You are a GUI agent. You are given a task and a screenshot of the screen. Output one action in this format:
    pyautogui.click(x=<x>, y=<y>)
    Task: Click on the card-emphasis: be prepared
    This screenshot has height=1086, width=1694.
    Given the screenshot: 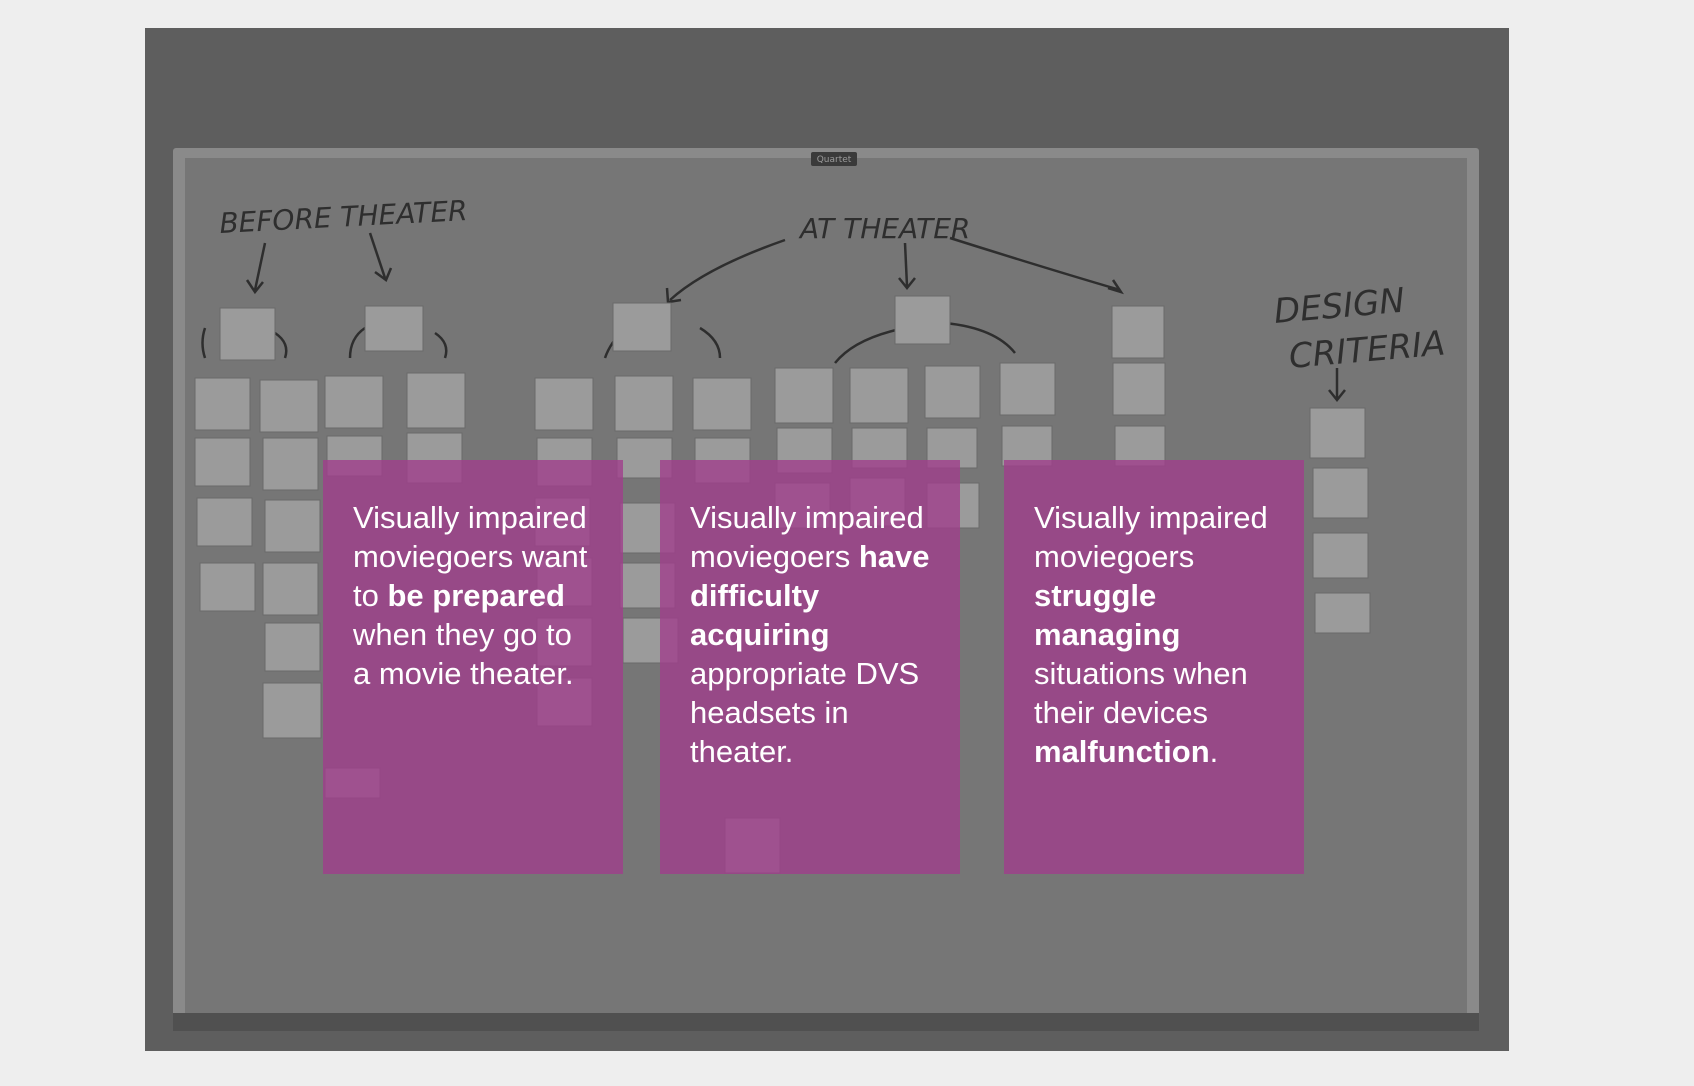 What is the action you would take?
    pyautogui.click(x=476, y=595)
    